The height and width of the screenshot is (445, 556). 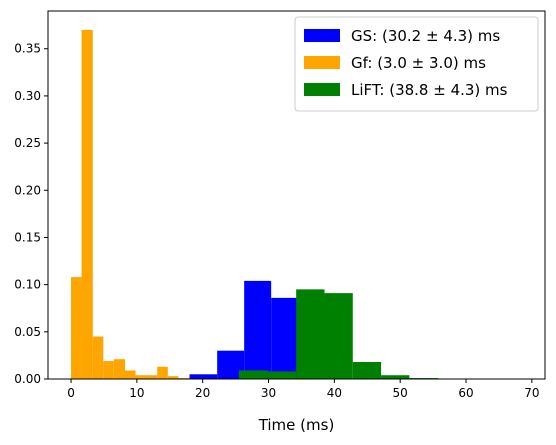 I want to click on legend-box, so click(x=416, y=64).